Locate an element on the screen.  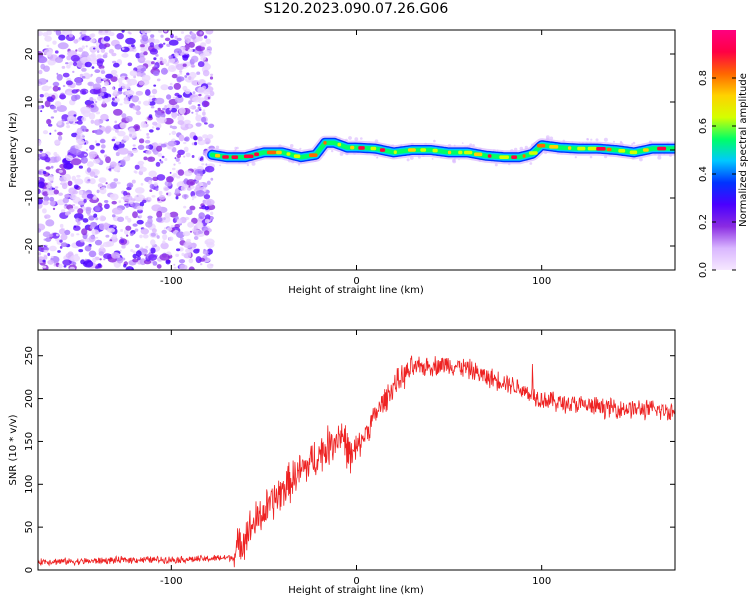
snr-y-tick-label: 0 is located at coordinates (29, 570).